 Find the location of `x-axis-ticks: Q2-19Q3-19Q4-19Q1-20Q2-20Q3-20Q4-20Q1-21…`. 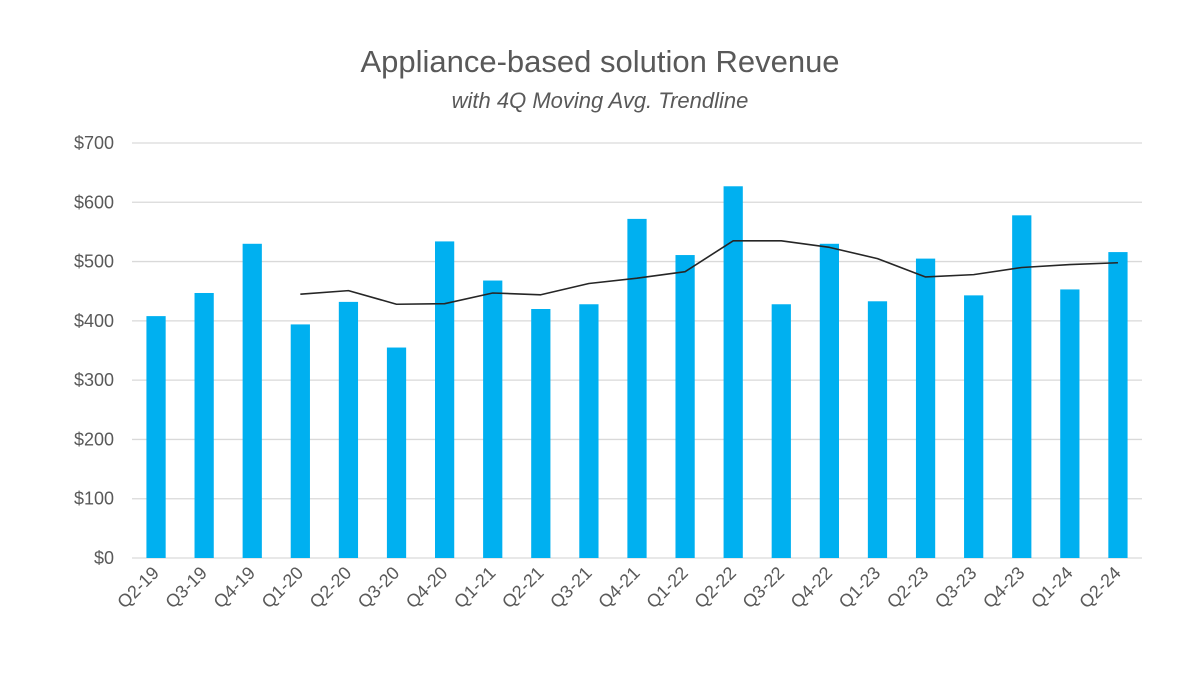

x-axis-ticks: Q2-19Q3-19Q4-19Q1-20Q2-20Q3-20Q4-20Q1-21… is located at coordinates (618, 588).